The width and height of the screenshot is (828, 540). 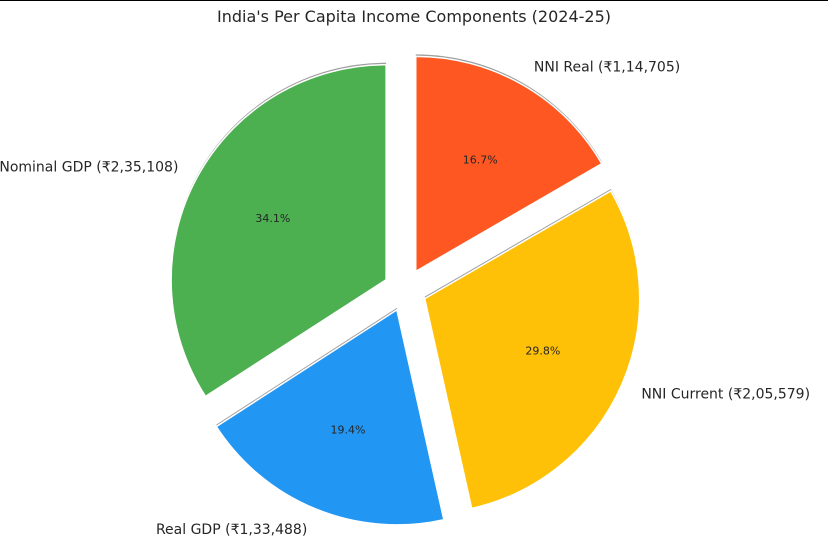 What do you see at coordinates (348, 429) in the screenshot?
I see `real-gdp-percent-label: 19.4%` at bounding box center [348, 429].